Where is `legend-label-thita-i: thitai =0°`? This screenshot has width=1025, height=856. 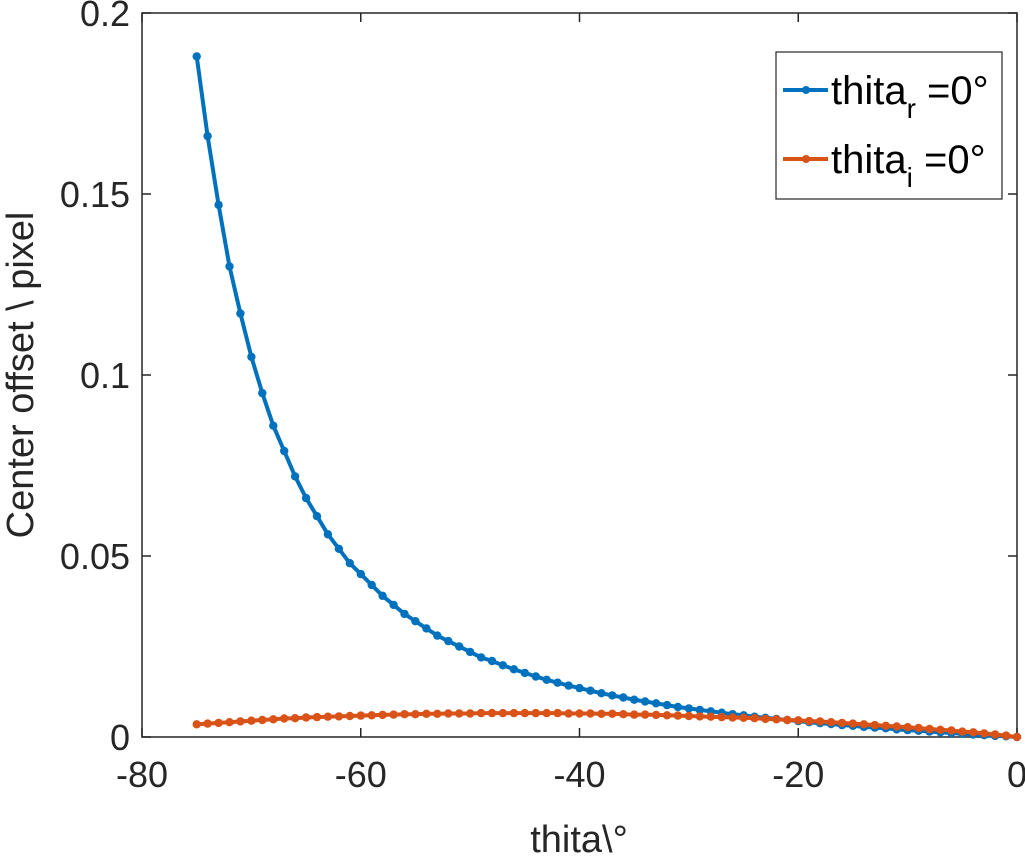 legend-label-thita-i: thitai =0° is located at coordinates (908, 165).